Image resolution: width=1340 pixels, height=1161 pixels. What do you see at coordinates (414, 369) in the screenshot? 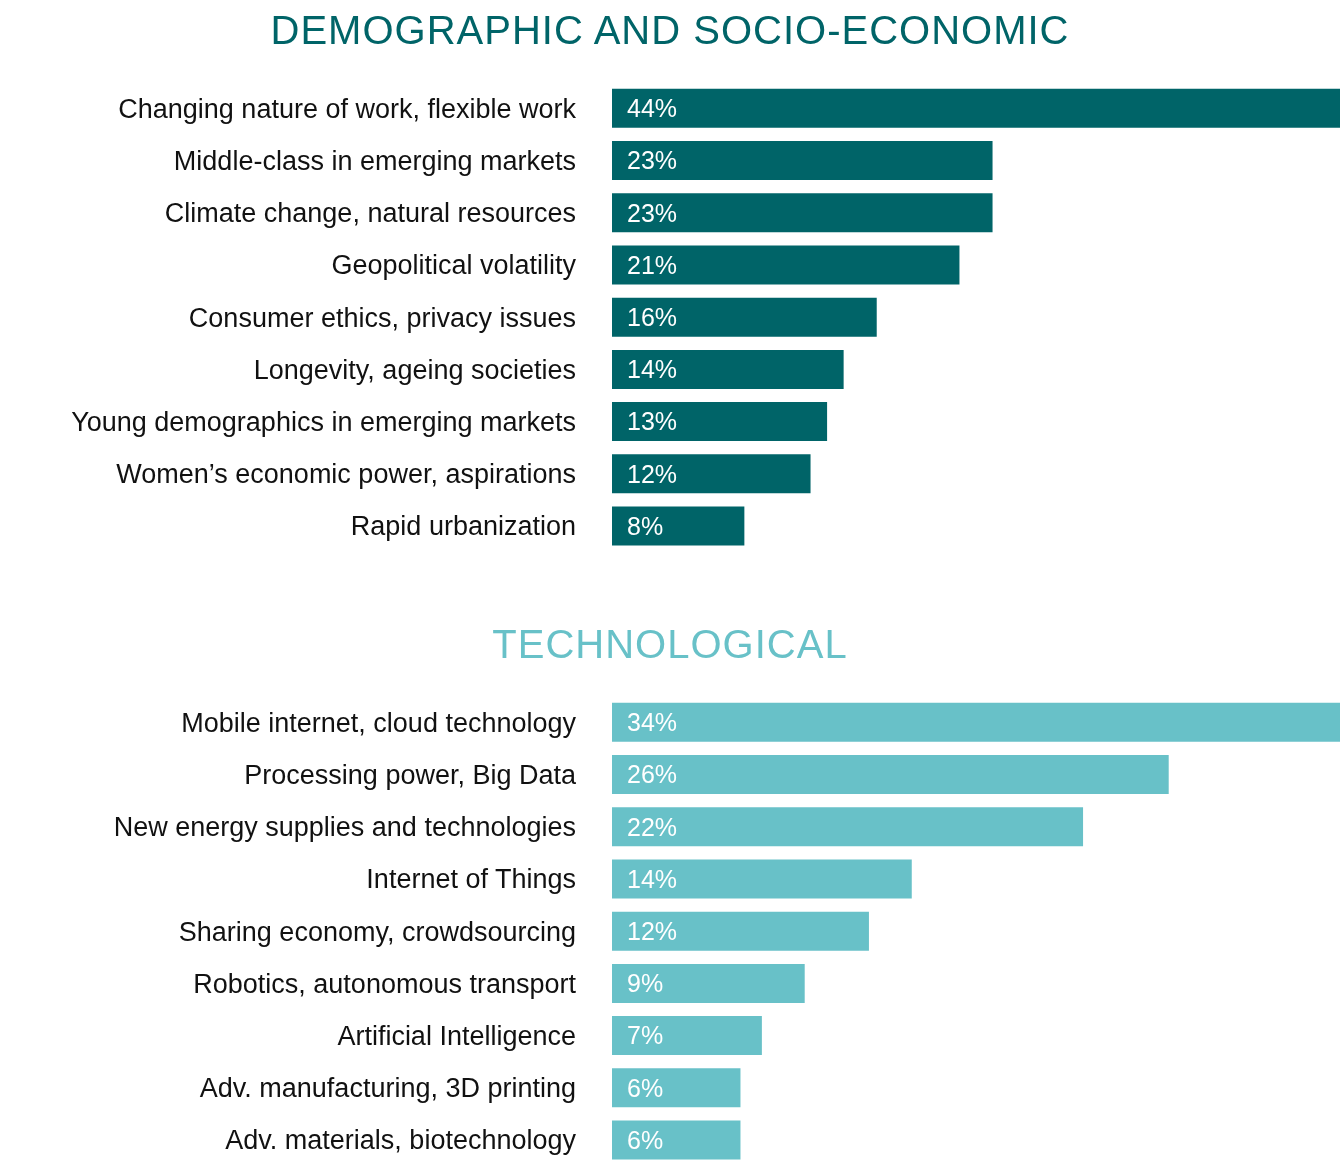
I see `y-tick-label: Longevity, ageing societies` at bounding box center [414, 369].